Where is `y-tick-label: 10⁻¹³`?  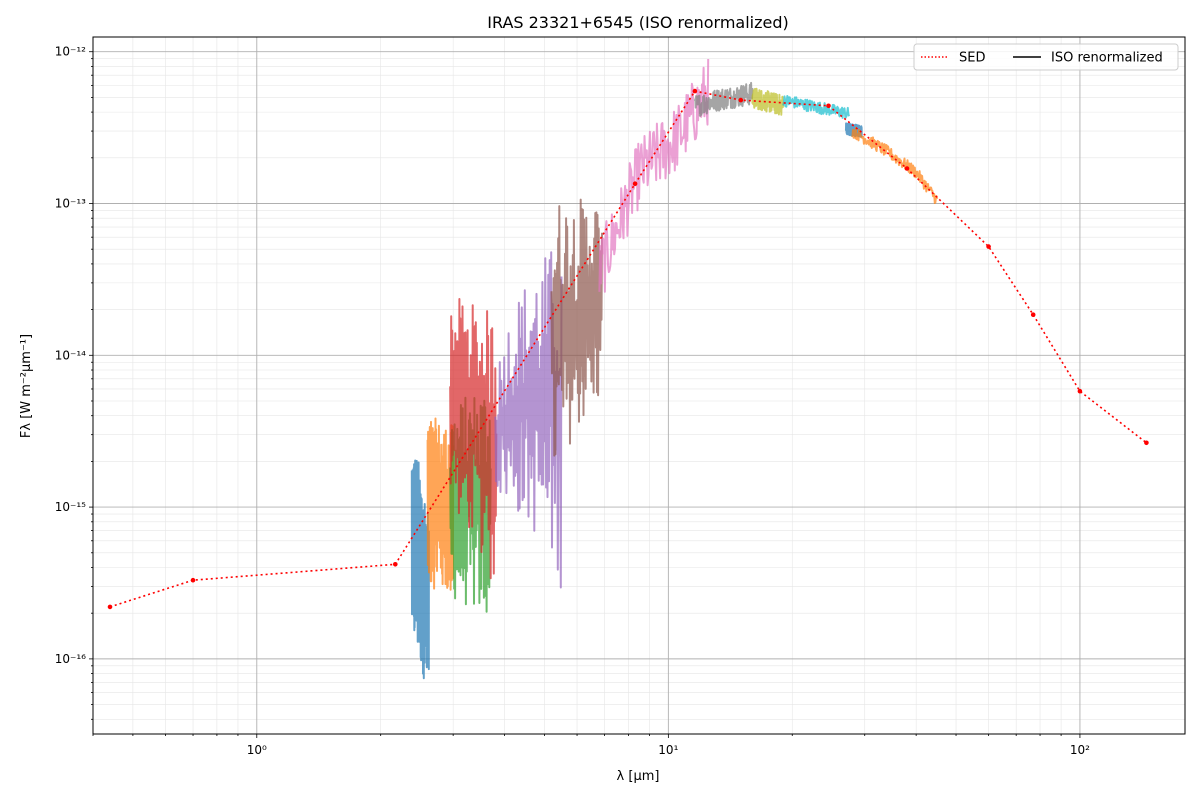 y-tick-label: 10⁻¹³ is located at coordinates (70, 204).